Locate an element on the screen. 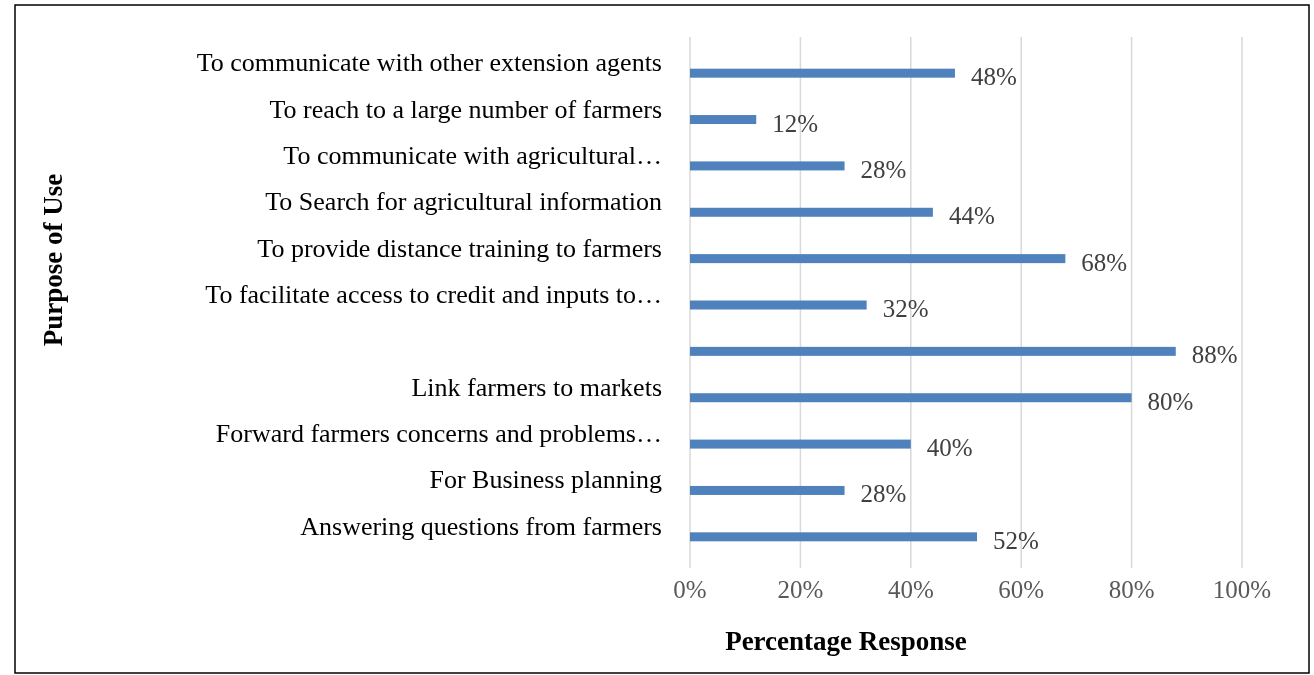  x-tick-label: 0% is located at coordinates (690, 589).